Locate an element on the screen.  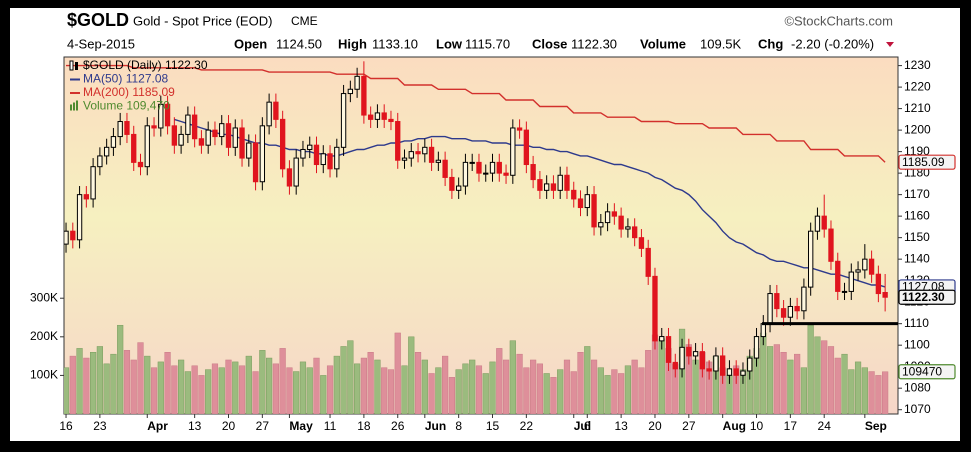
stat-label: Volume is located at coordinates (663, 43).